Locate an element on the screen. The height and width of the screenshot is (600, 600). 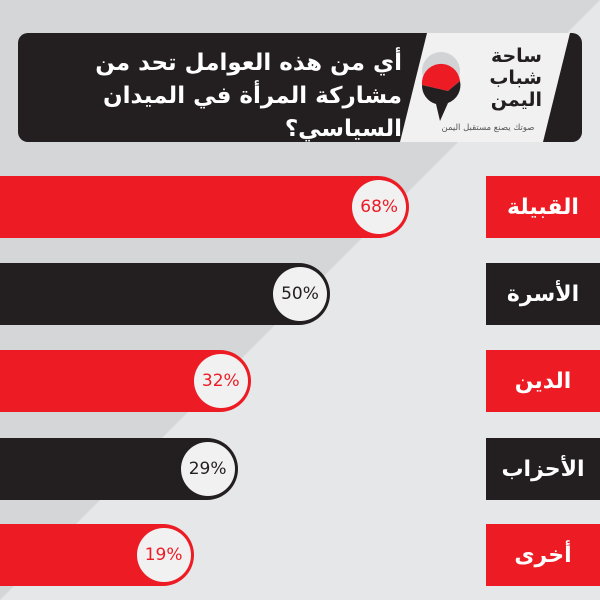
bar: 29% is located at coordinates (119, 469).